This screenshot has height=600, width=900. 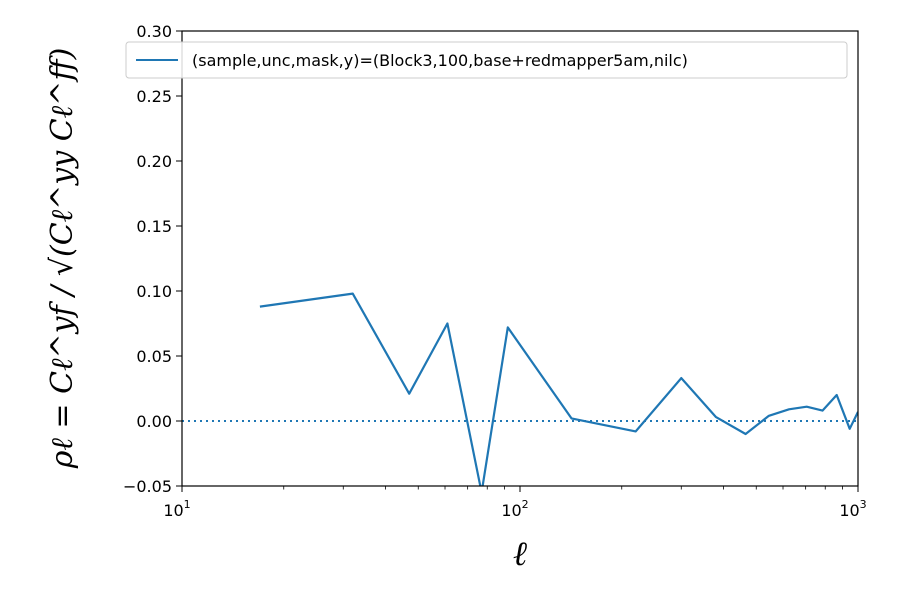 What do you see at coordinates (154, 96) in the screenshot?
I see `y-tick-label: 0.25` at bounding box center [154, 96].